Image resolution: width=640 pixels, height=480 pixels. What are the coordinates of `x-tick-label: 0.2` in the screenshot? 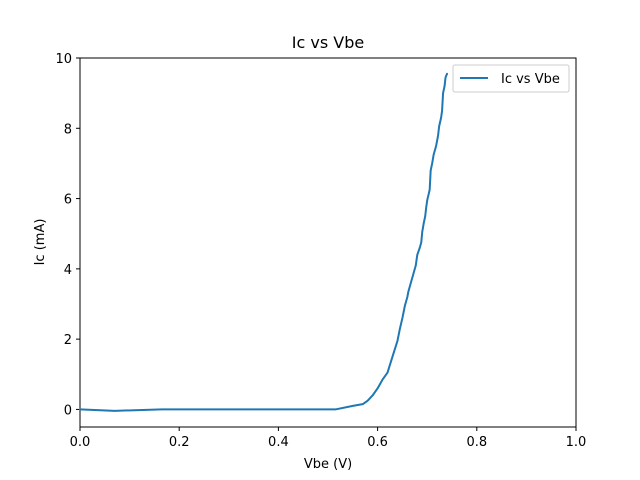 It's located at (179, 442).